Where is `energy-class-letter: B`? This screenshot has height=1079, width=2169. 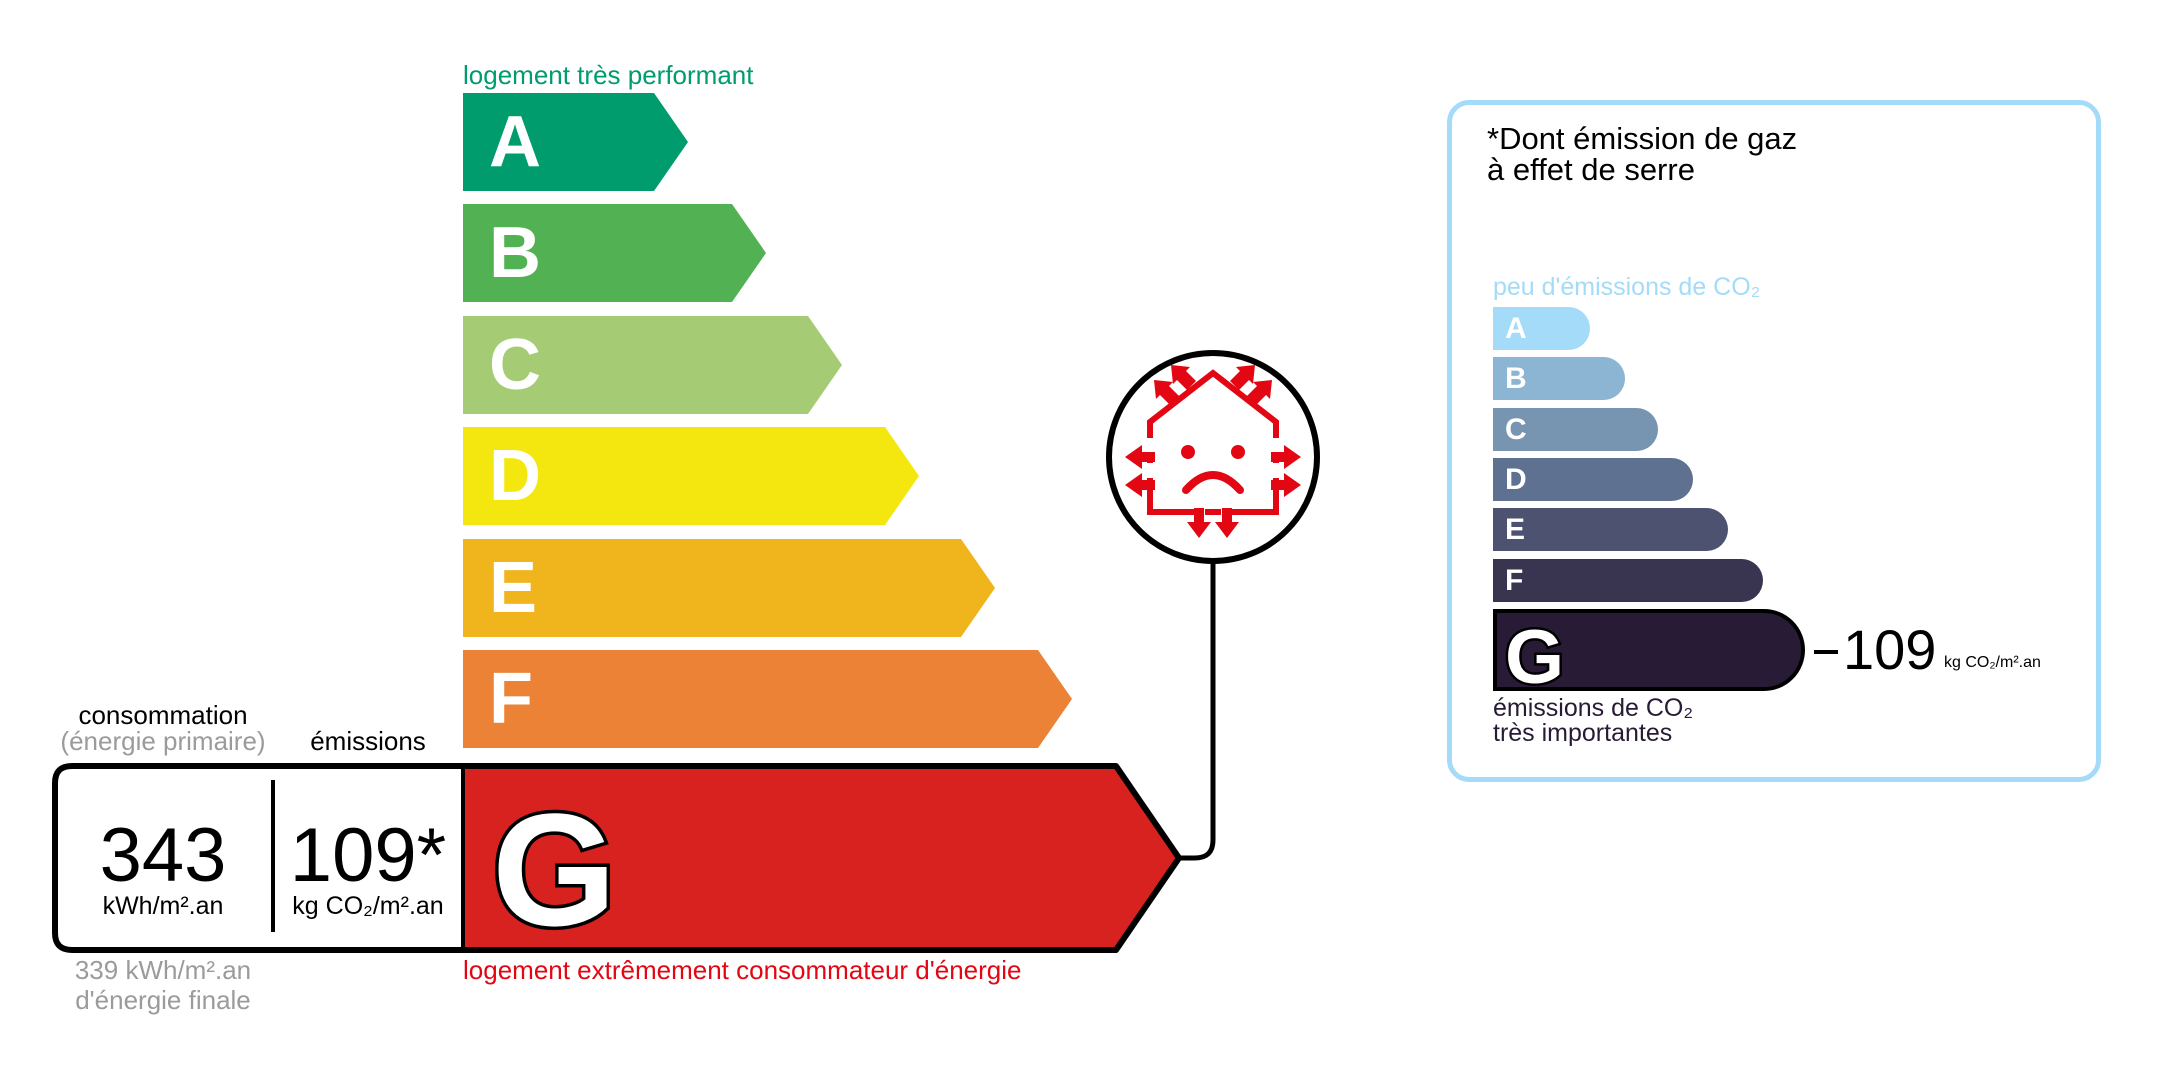 energy-class-letter: B is located at coordinates (515, 253).